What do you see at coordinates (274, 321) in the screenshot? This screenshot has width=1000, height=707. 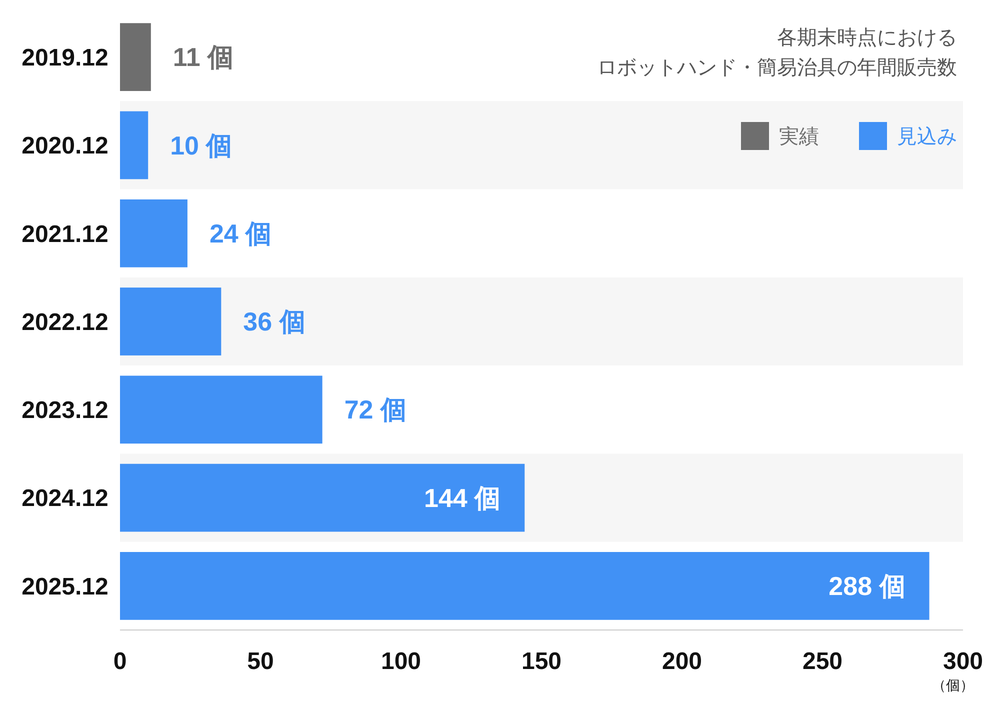 I see `data-label: 36 個` at bounding box center [274, 321].